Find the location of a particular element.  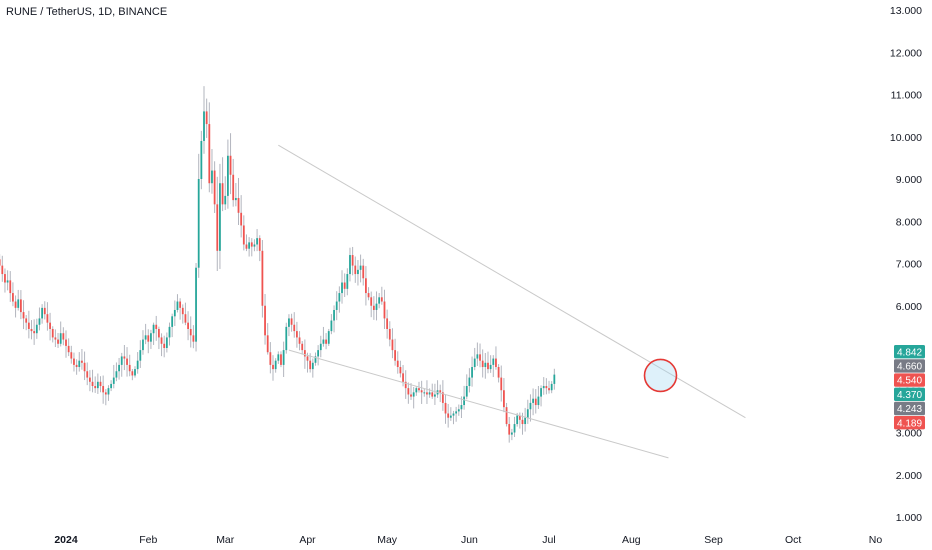

price-badge-bg is located at coordinates (909, 394).